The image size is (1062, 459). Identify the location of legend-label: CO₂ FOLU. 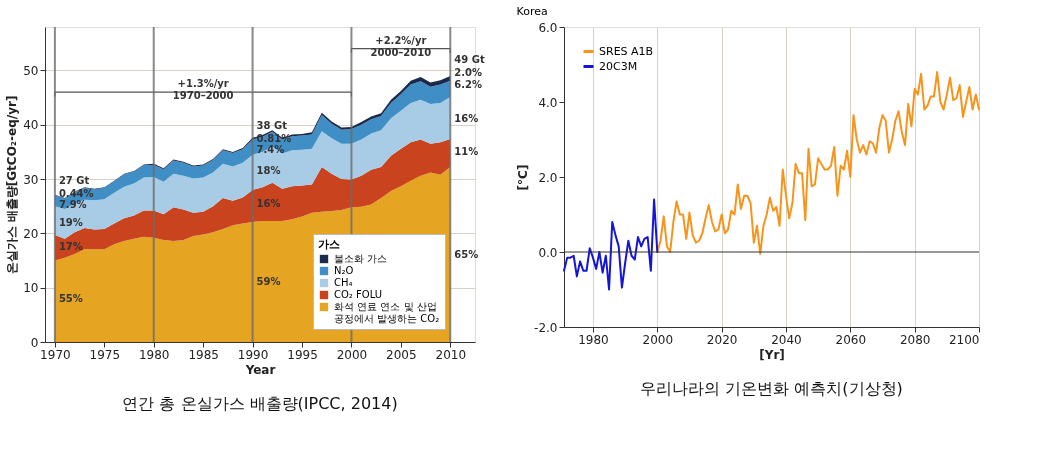
(358, 294).